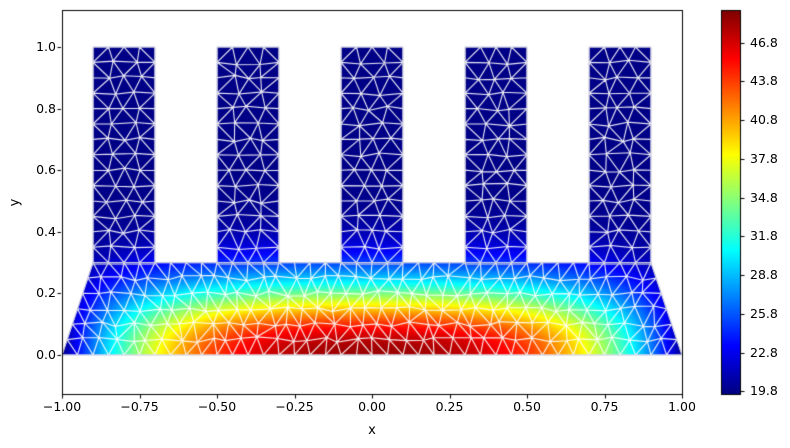 Image resolution: width=790 pixels, height=448 pixels. I want to click on x-tick-label: 1.00, so click(682, 406).